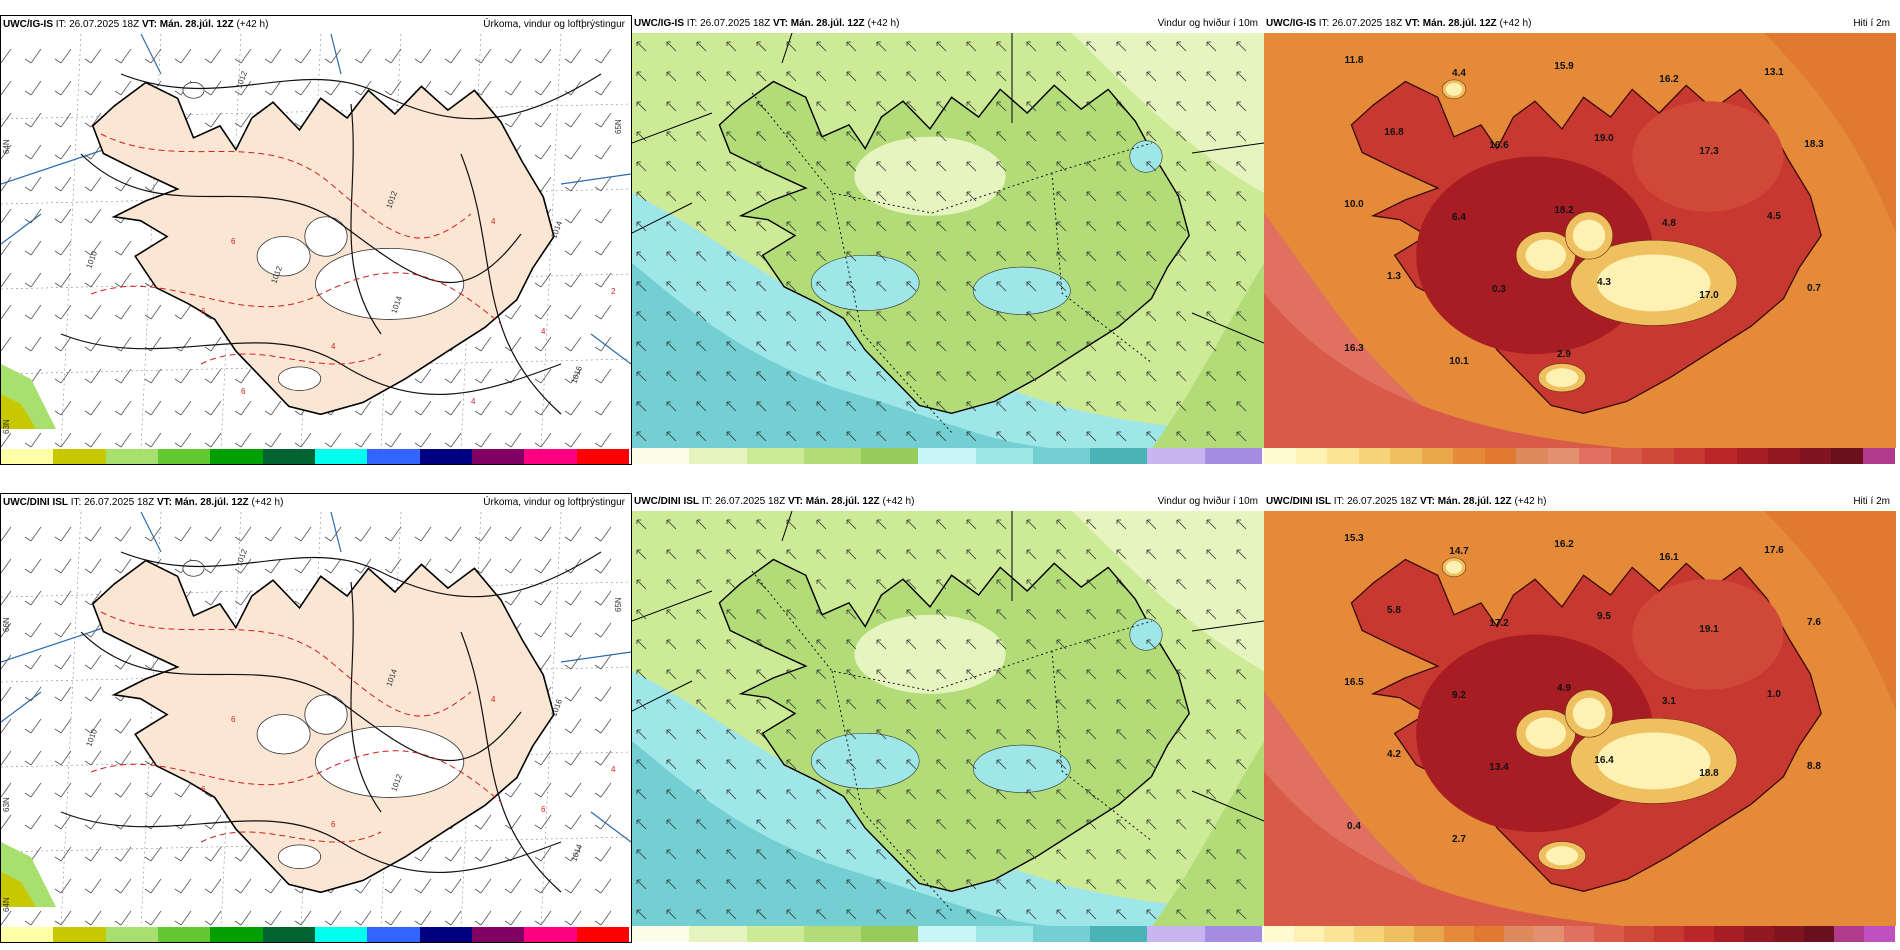 The width and height of the screenshot is (1900, 950). I want to click on temp-value-label: 1.3, so click(1394, 276).